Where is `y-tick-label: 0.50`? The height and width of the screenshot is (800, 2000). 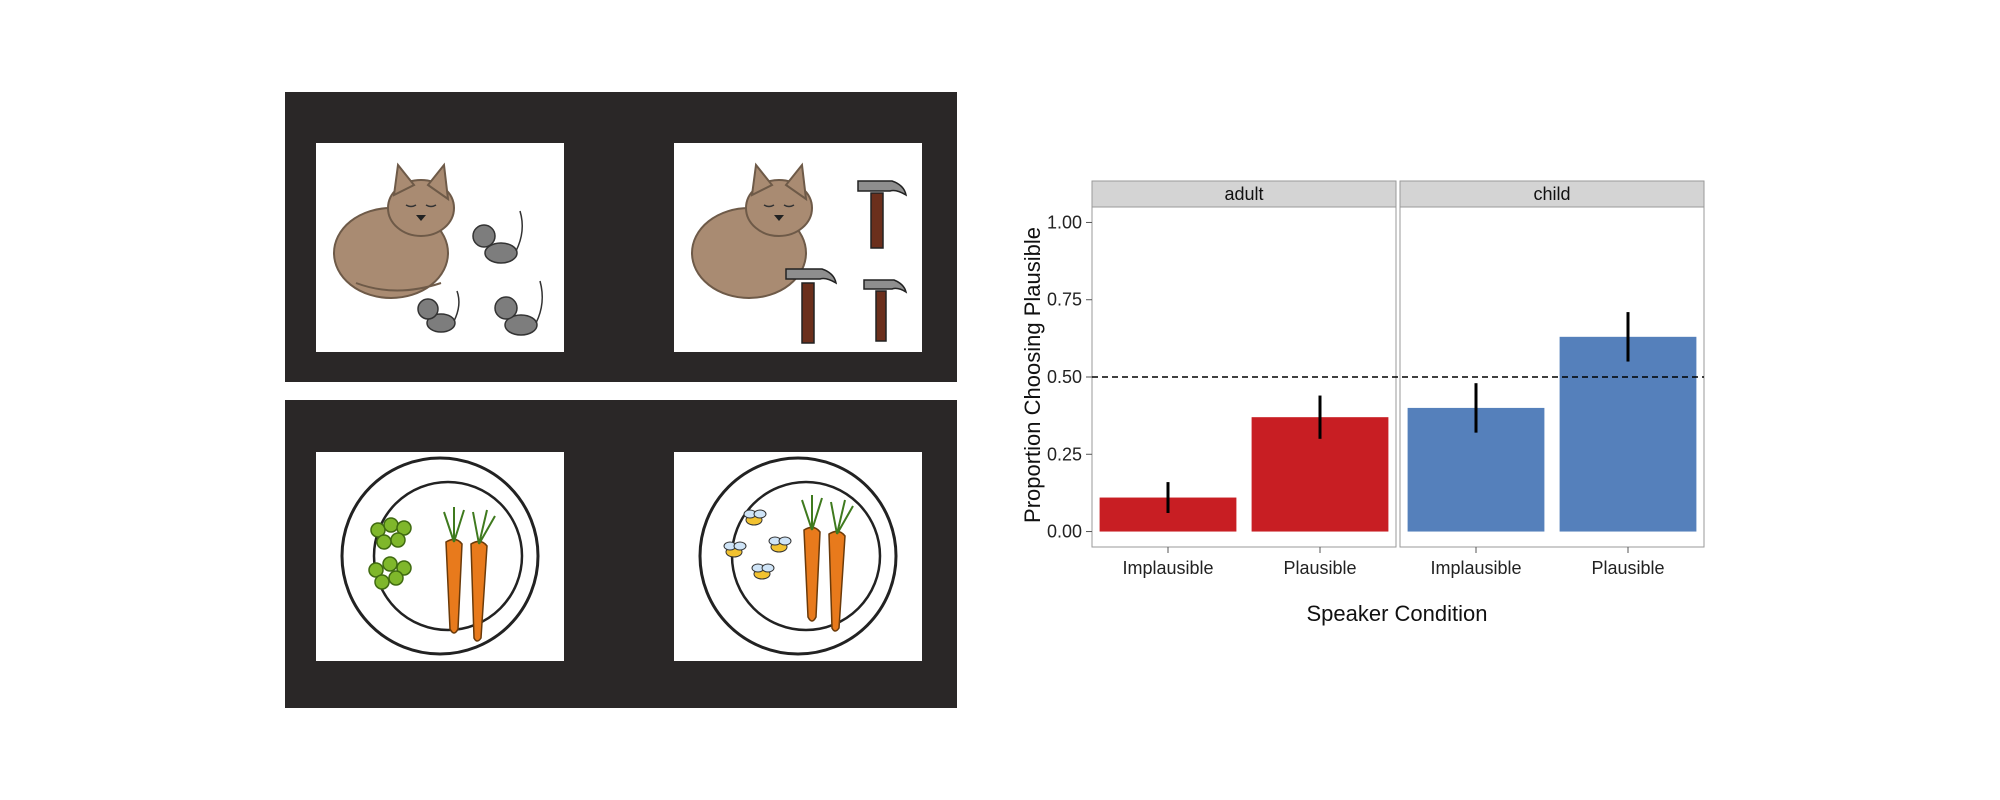
y-tick-label: 0.50 is located at coordinates (1064, 377).